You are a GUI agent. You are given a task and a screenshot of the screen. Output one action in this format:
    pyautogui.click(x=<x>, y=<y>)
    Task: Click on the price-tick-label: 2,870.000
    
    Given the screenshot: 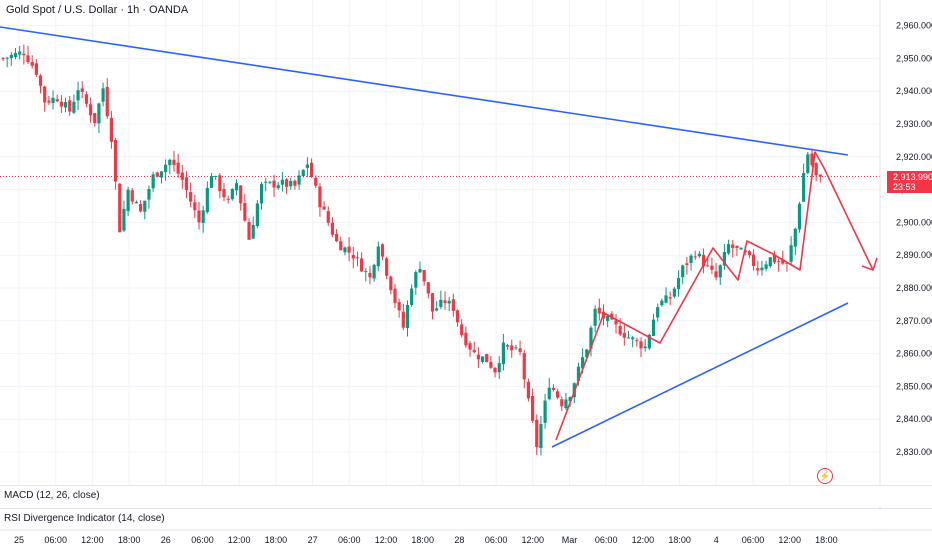 What is the action you would take?
    pyautogui.click(x=914, y=321)
    